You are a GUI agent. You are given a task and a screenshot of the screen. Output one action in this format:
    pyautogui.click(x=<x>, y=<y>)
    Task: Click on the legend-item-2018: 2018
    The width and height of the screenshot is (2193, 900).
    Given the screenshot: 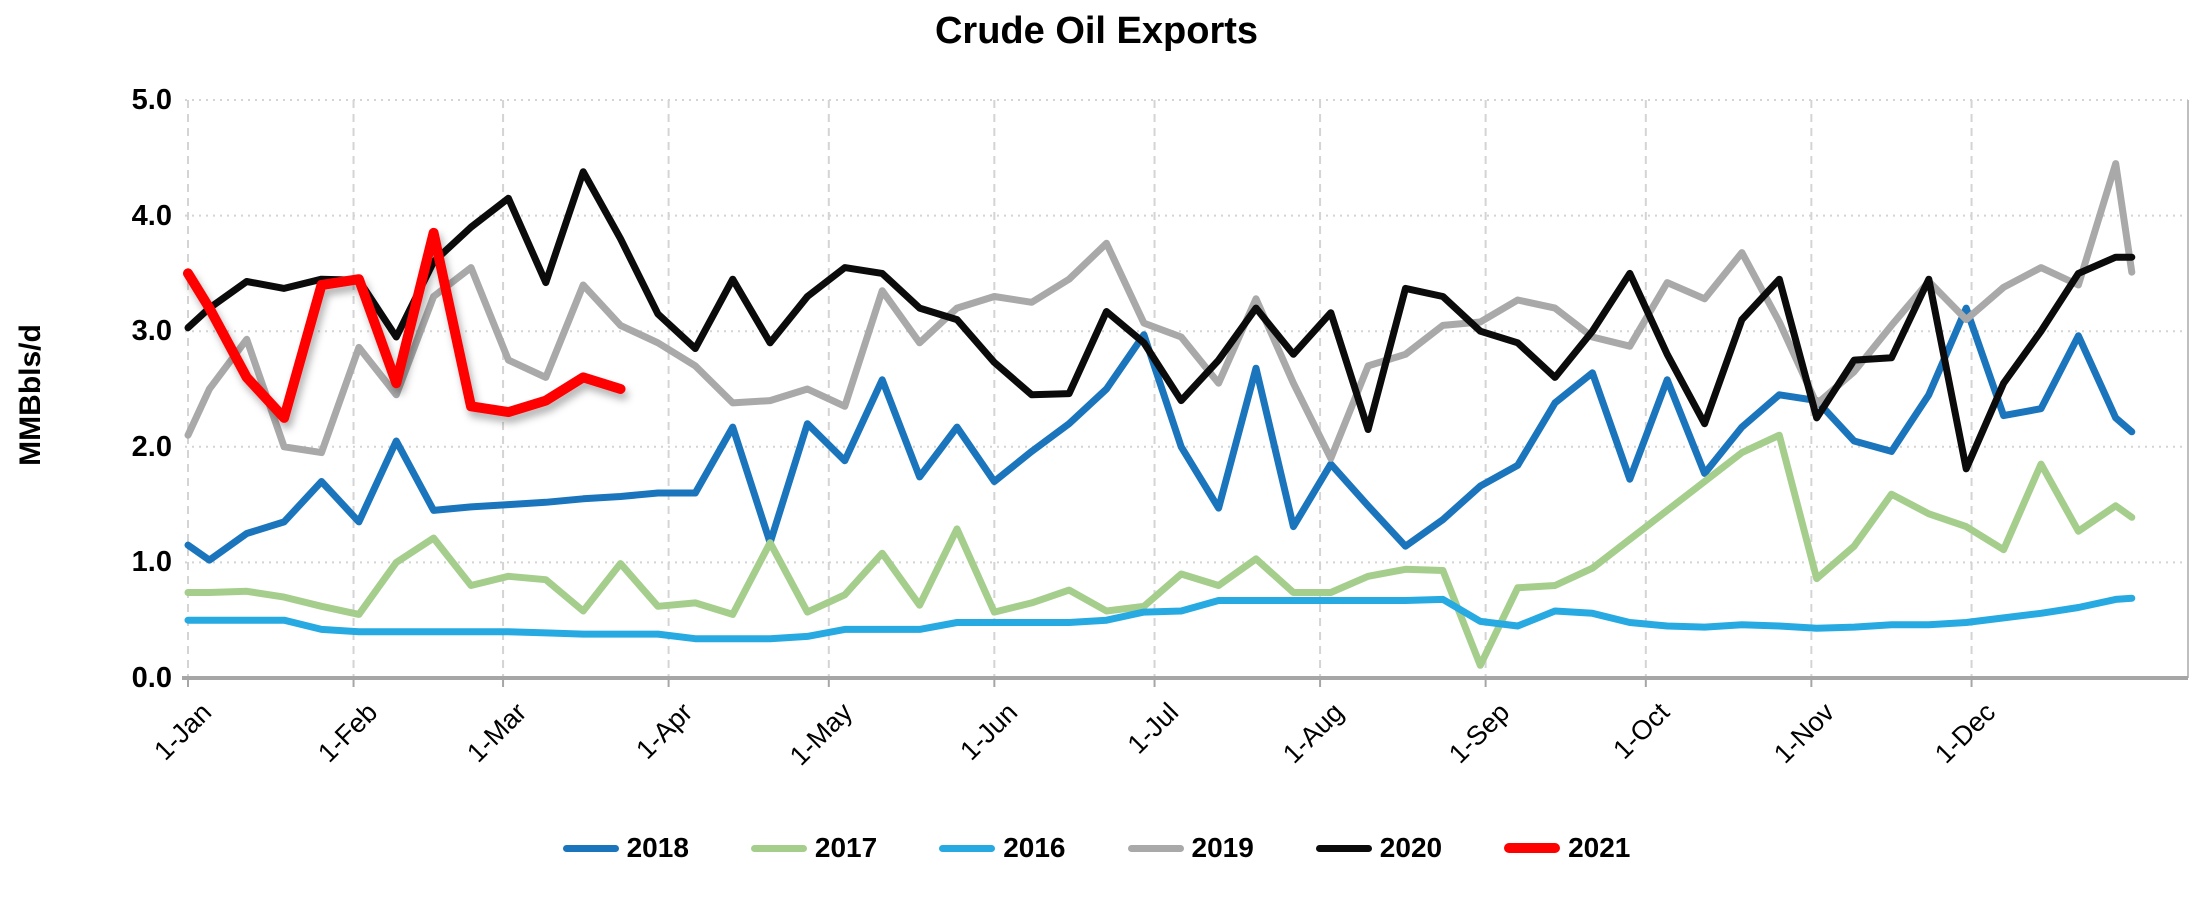 What is the action you would take?
    pyautogui.click(x=625, y=848)
    